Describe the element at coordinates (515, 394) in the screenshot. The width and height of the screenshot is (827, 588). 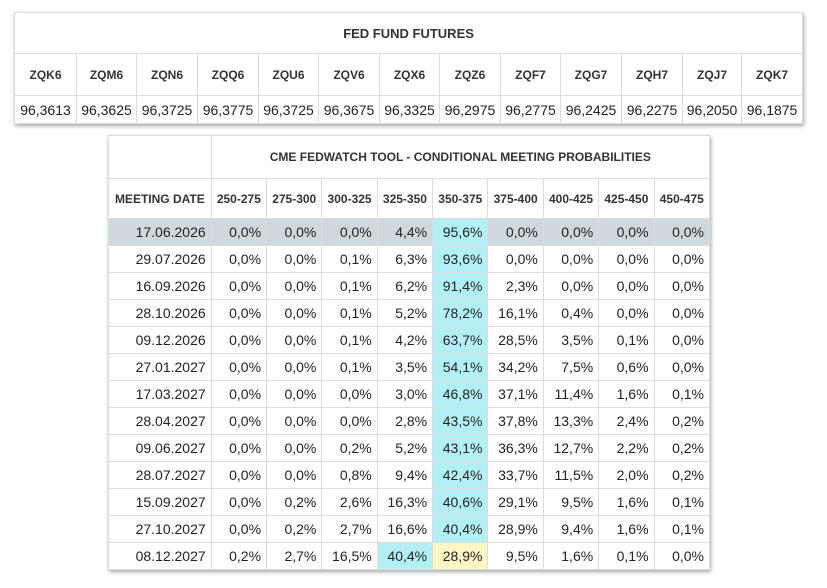
I see `probability-cell: 37,1%` at that location.